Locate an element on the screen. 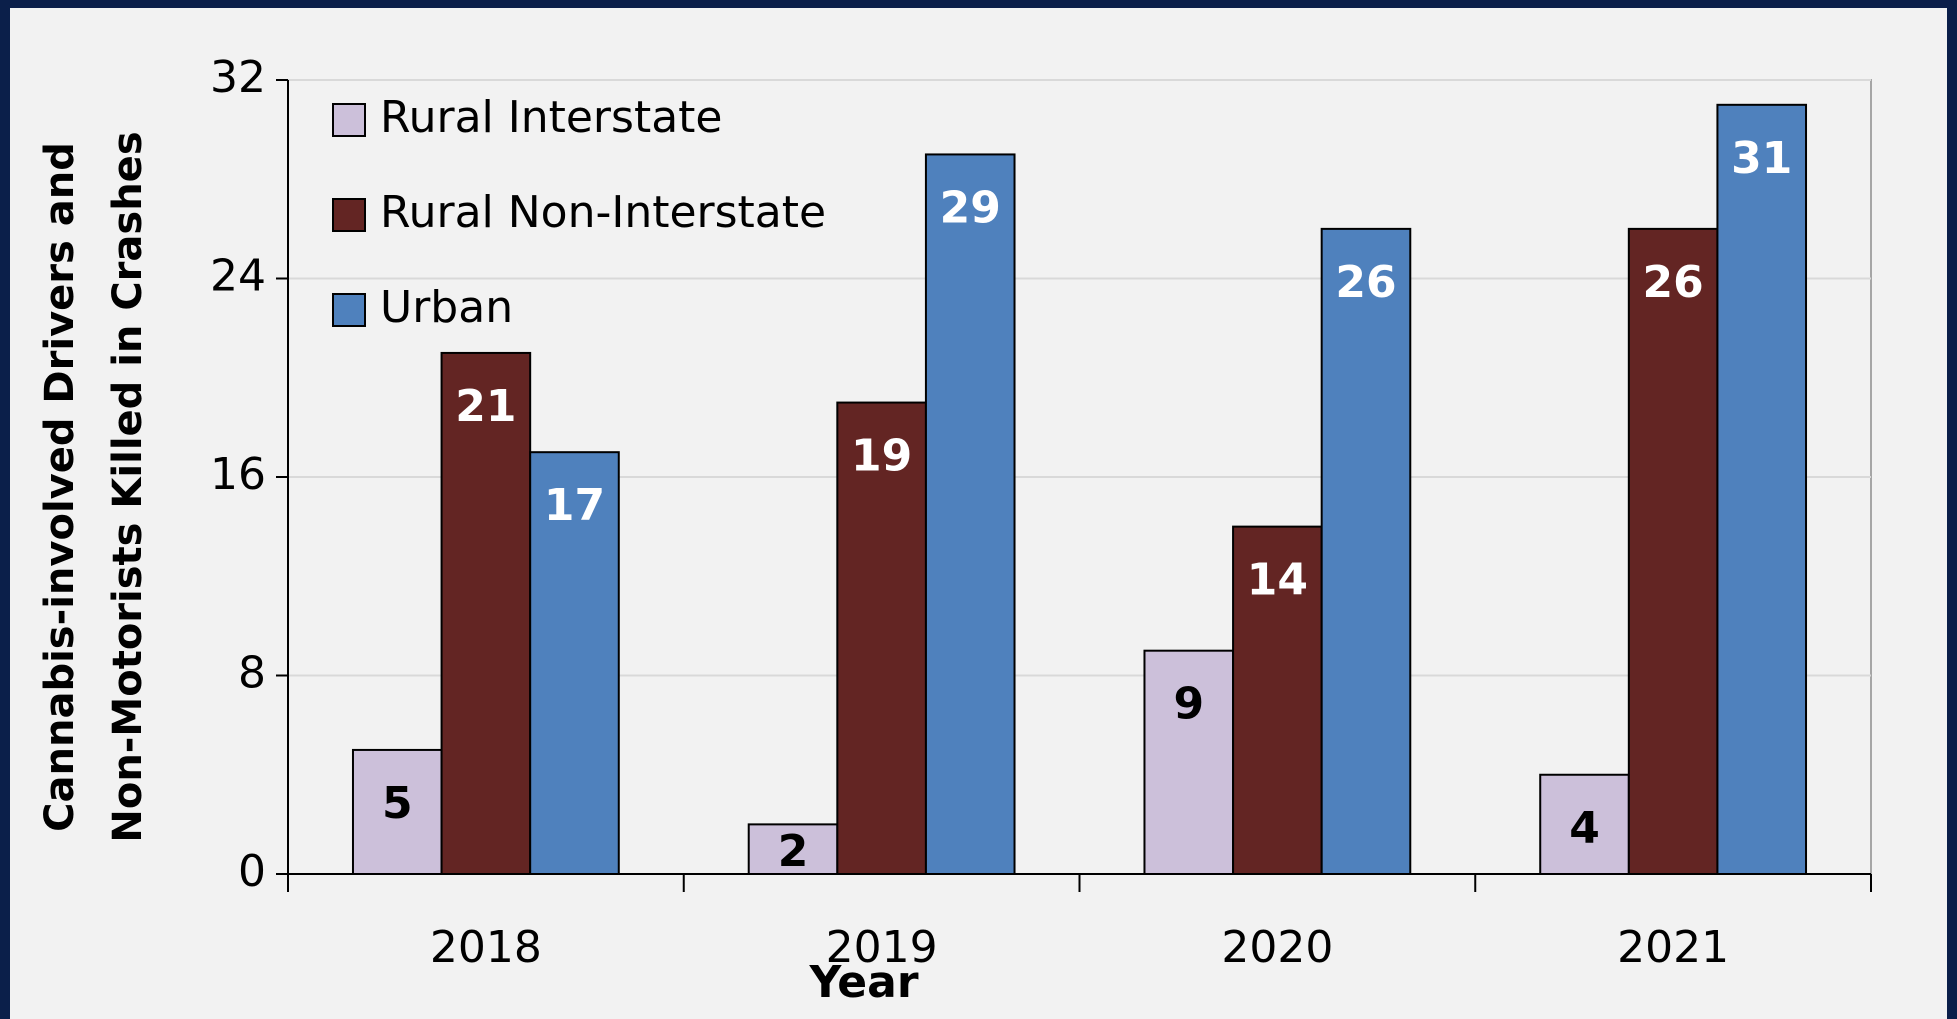  data-label: 5 is located at coordinates (397, 803).